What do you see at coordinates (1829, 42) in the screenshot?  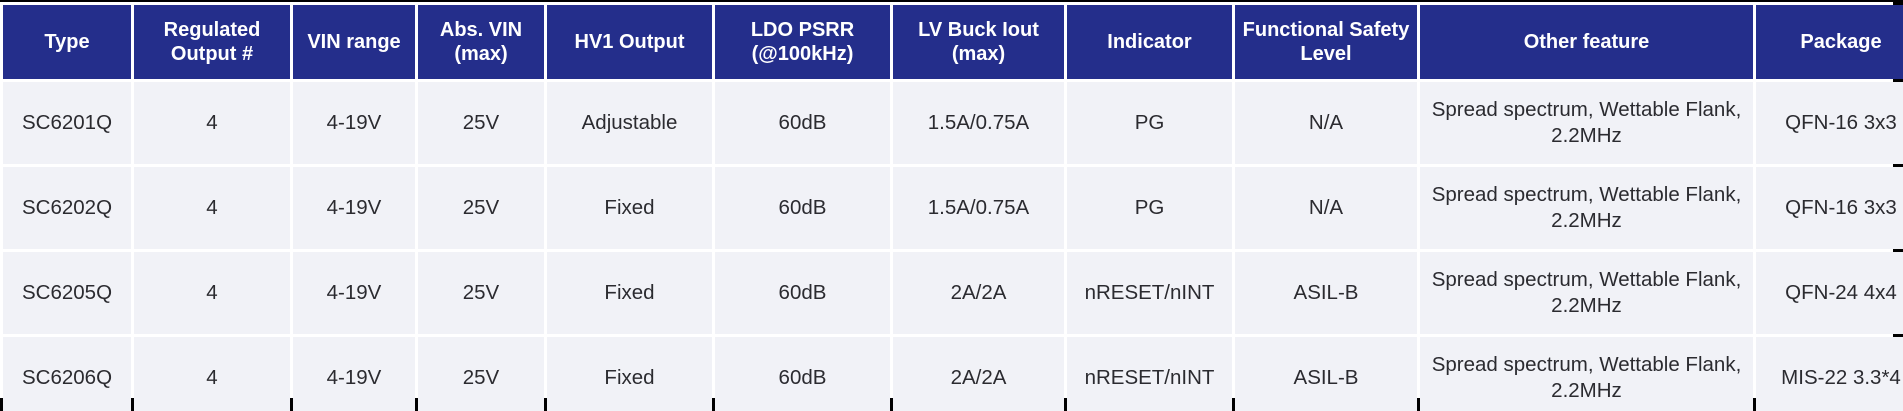 I see `column-header-package: Package` at bounding box center [1829, 42].